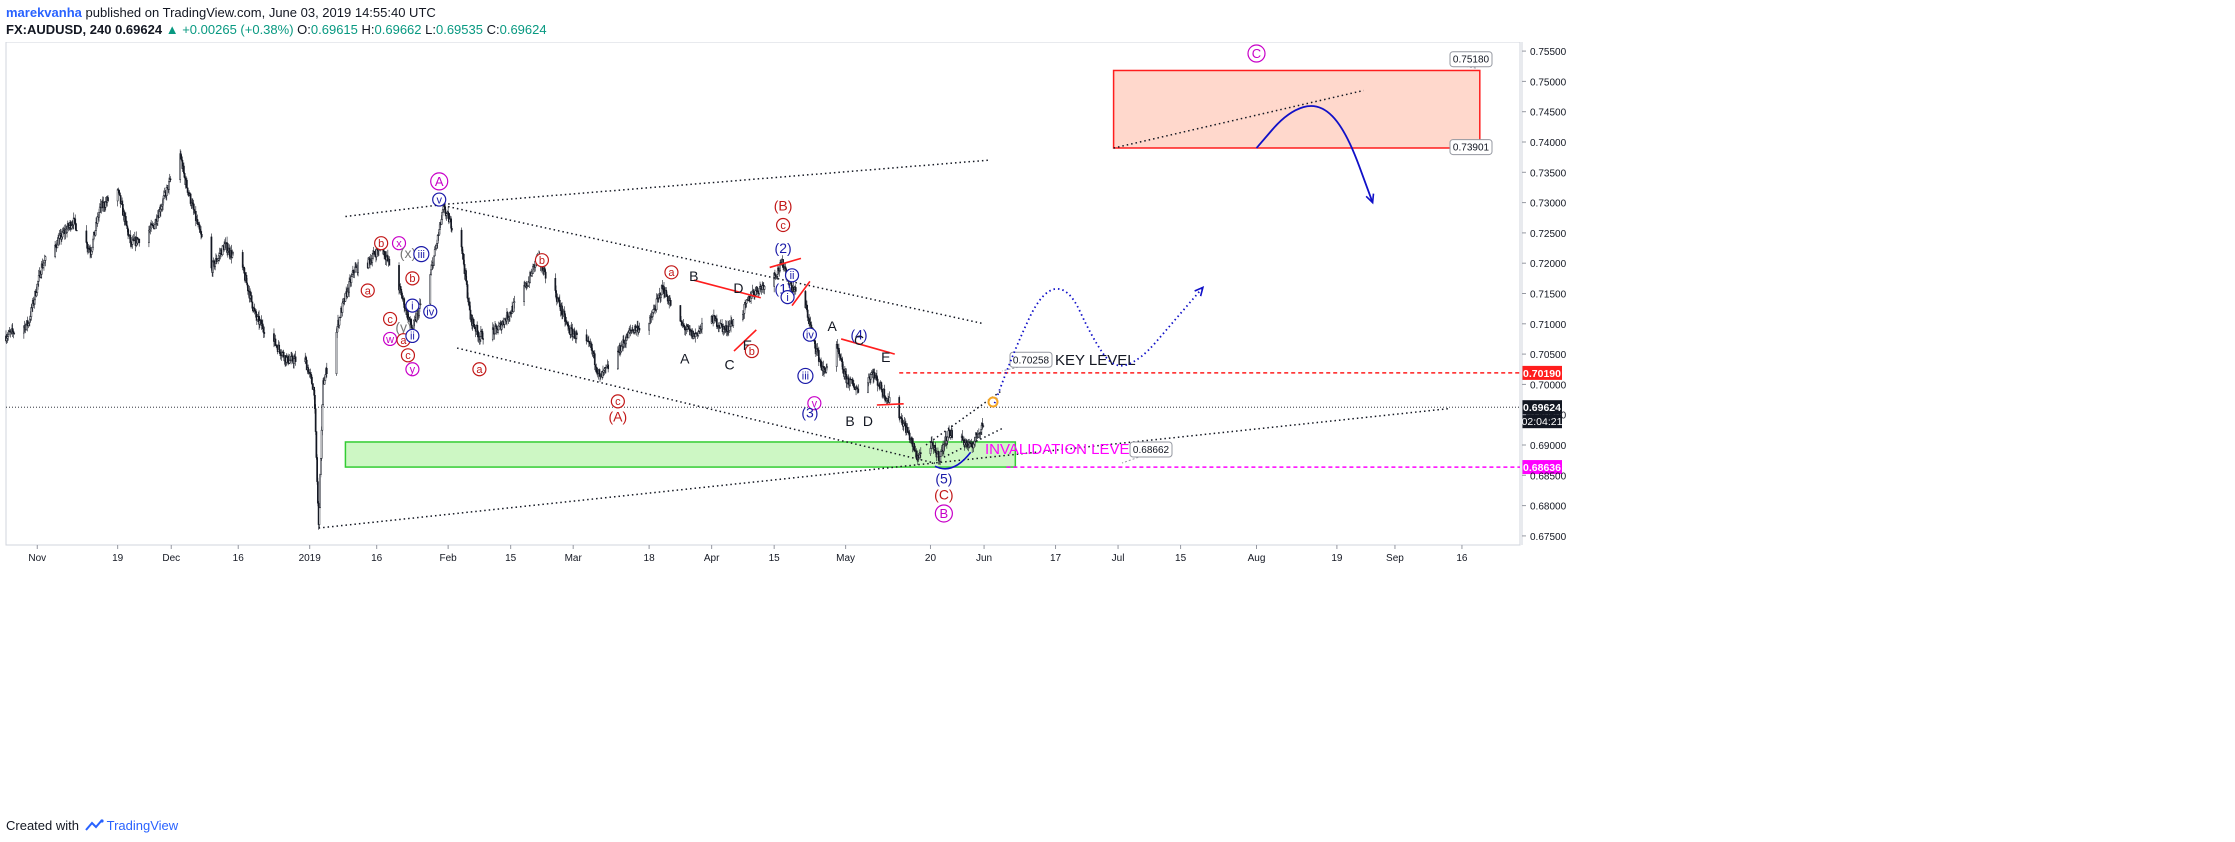  What do you see at coordinates (618, 417) in the screenshot?
I see `wave-label-21: (A)` at bounding box center [618, 417].